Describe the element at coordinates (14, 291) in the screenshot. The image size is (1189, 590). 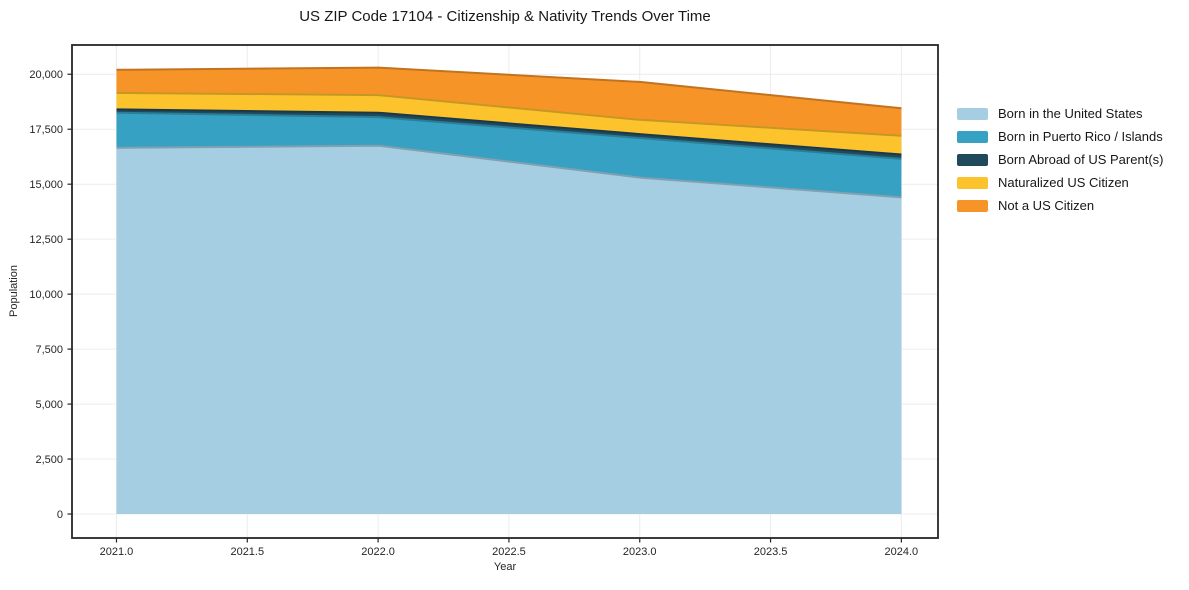
I see `y-axis-label: Population` at that location.